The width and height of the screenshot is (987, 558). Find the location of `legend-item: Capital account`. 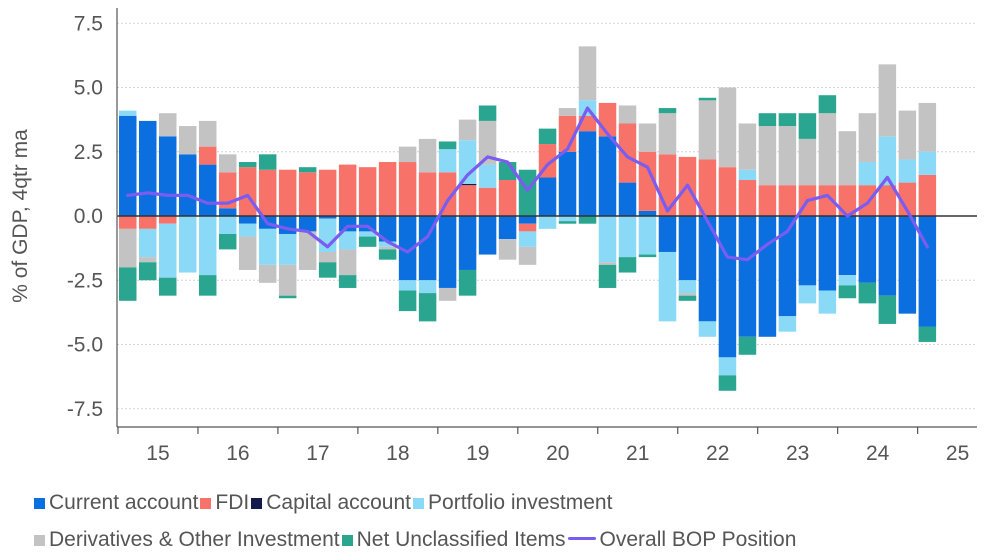

legend-item: Capital account is located at coordinates (331, 502).